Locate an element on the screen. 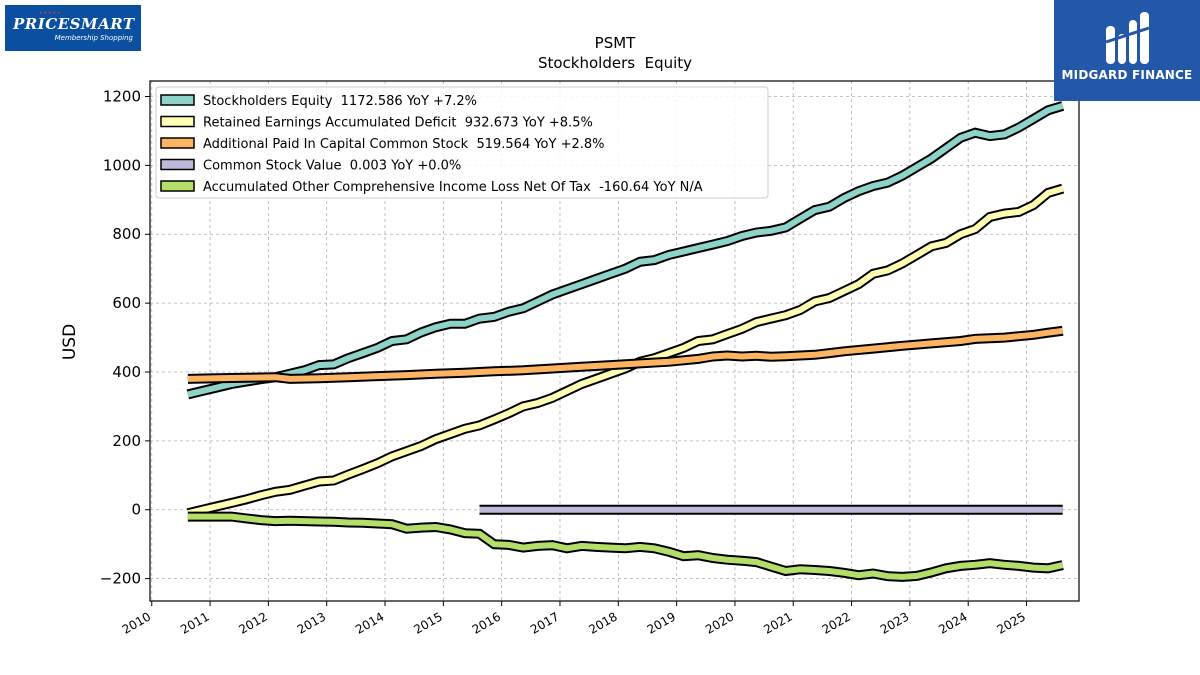  x-tick-label: 2020 is located at coordinates (719, 622).